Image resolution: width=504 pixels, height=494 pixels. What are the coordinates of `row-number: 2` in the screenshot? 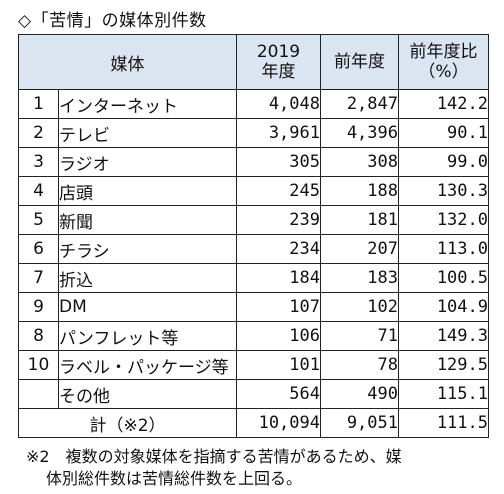 It's located at (38, 133).